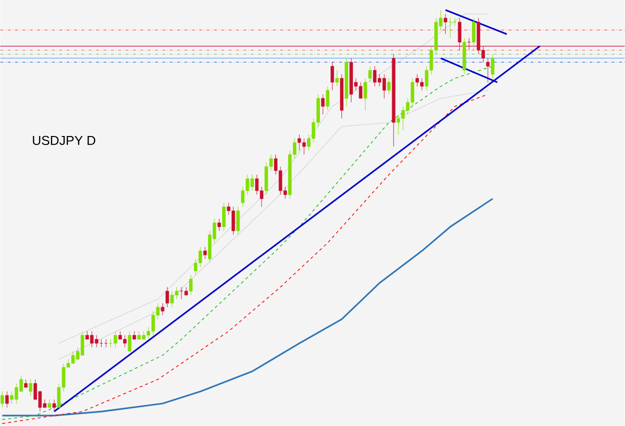  What do you see at coordinates (64, 141) in the screenshot?
I see `annotation: USDJPY D` at bounding box center [64, 141].